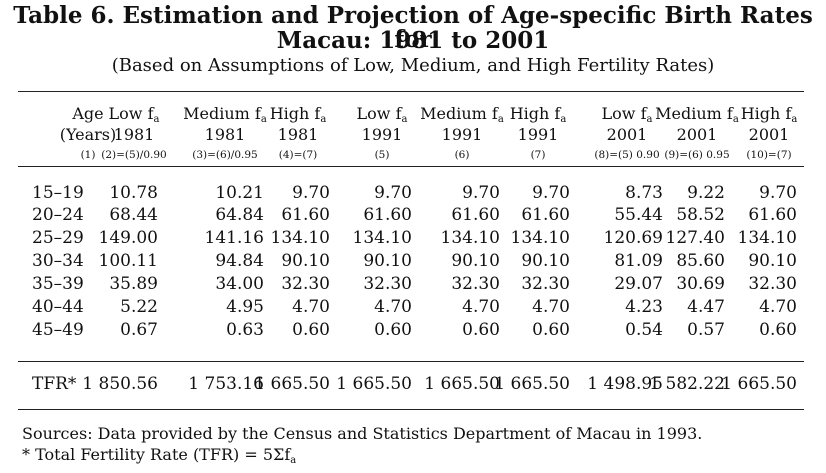 The image size is (826, 473). Describe the element at coordinates (245, 330) in the screenshot. I see `table-cell-value: 0.63` at that location.